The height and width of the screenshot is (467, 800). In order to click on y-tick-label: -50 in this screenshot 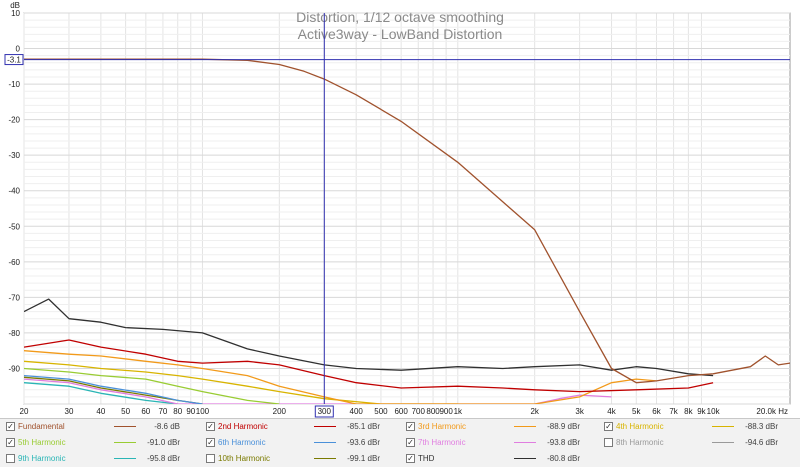, I will do `click(14, 226)`.